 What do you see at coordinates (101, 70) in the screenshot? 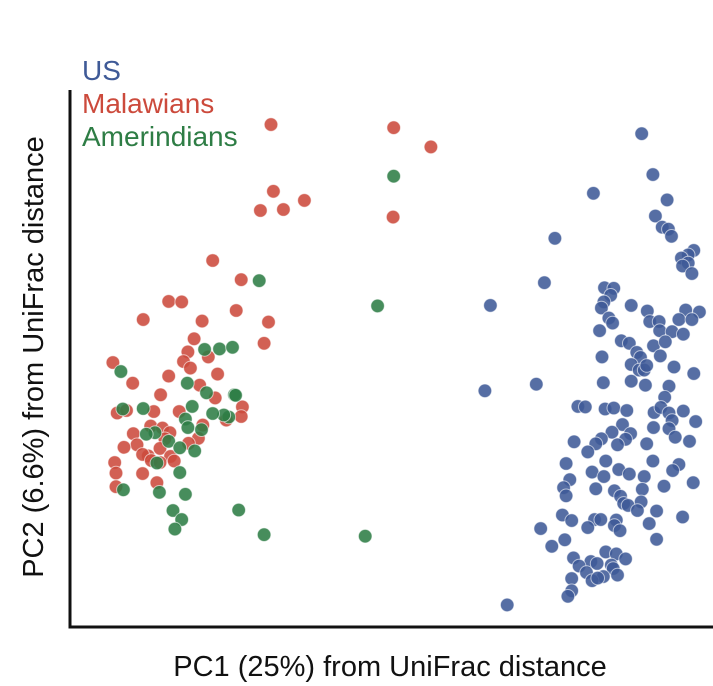
I see `legend-entry-us: US` at bounding box center [101, 70].